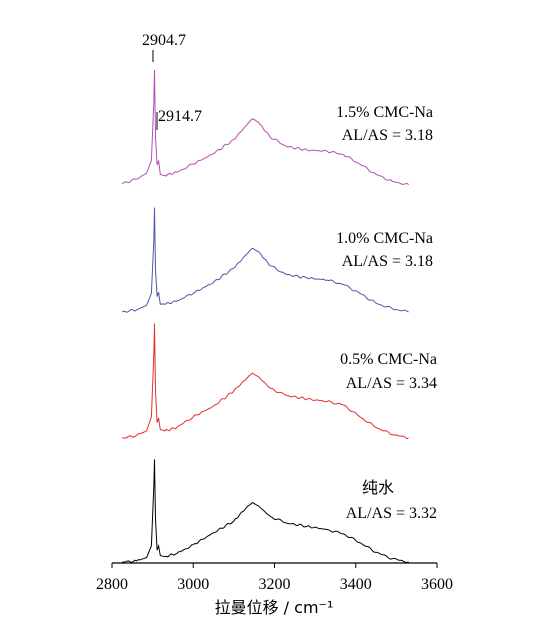 This screenshot has height=627, width=545. What do you see at coordinates (112, 584) in the screenshot?
I see `x-tick-label-2800: 2800` at bounding box center [112, 584].